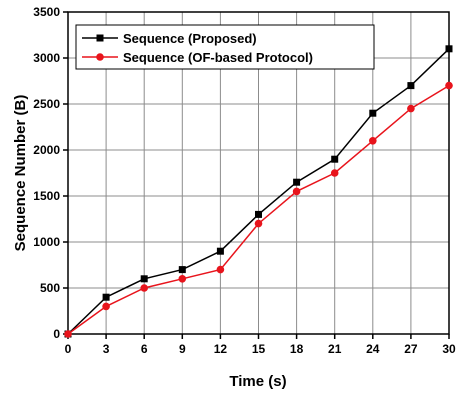 The height and width of the screenshot is (393, 461). What do you see at coordinates (46, 196) in the screenshot?
I see `y-tick-label: 1500` at bounding box center [46, 196].